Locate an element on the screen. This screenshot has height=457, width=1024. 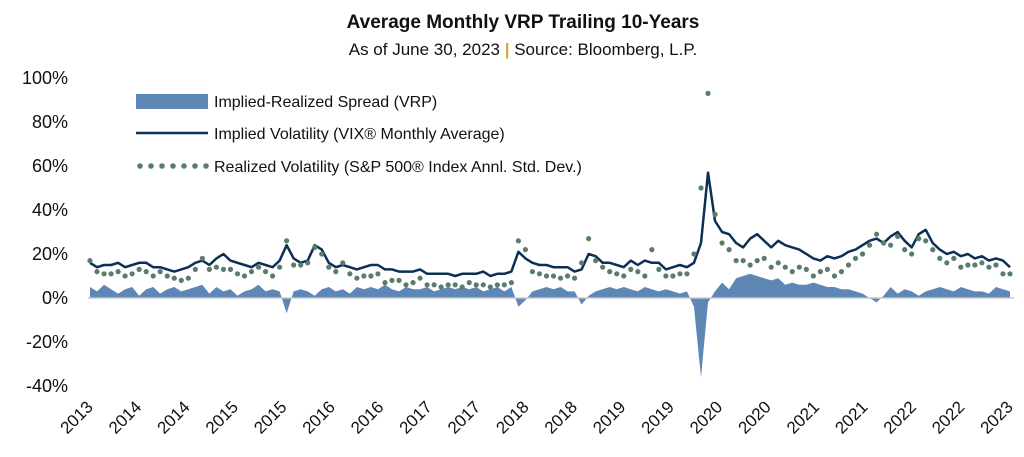
x-tick-label: 2023 is located at coordinates (997, 417).